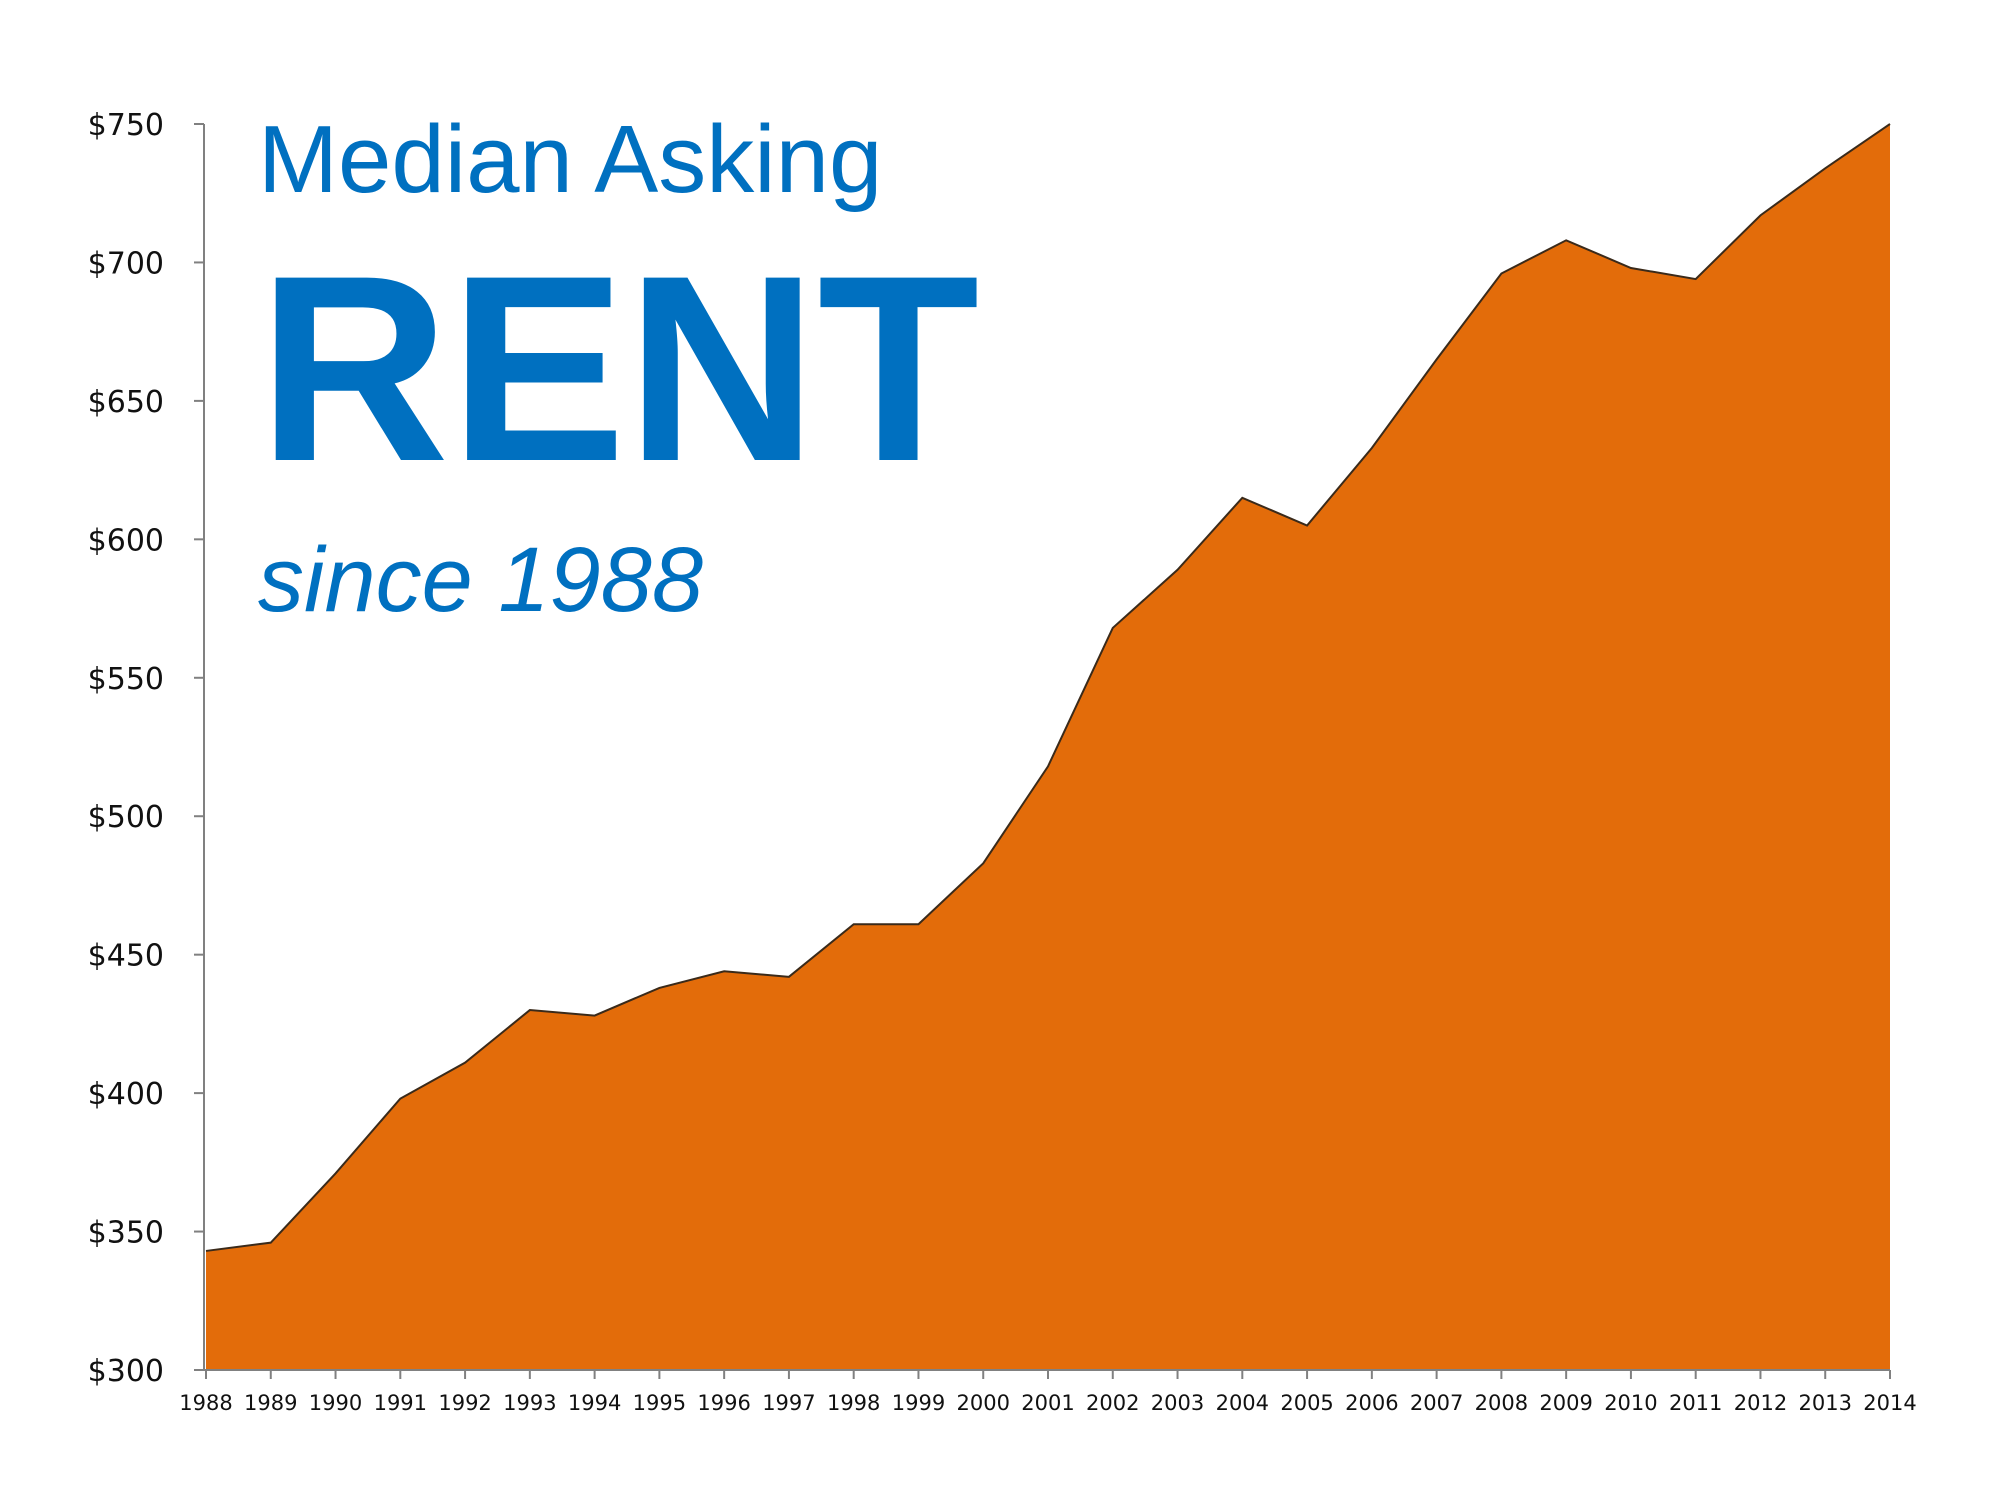  What do you see at coordinates (983, 1403) in the screenshot?
I see `x-tick-label: 2000` at bounding box center [983, 1403].